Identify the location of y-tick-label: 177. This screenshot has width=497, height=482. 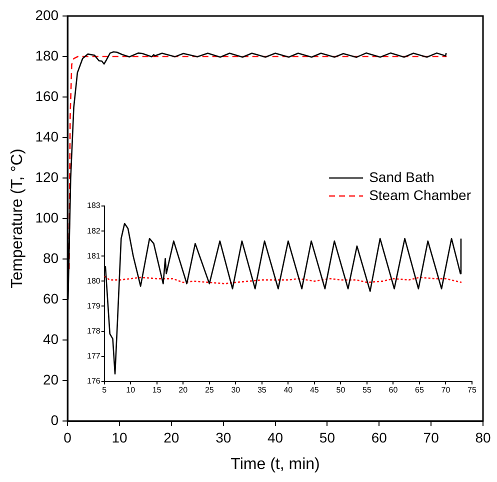
(93, 356).